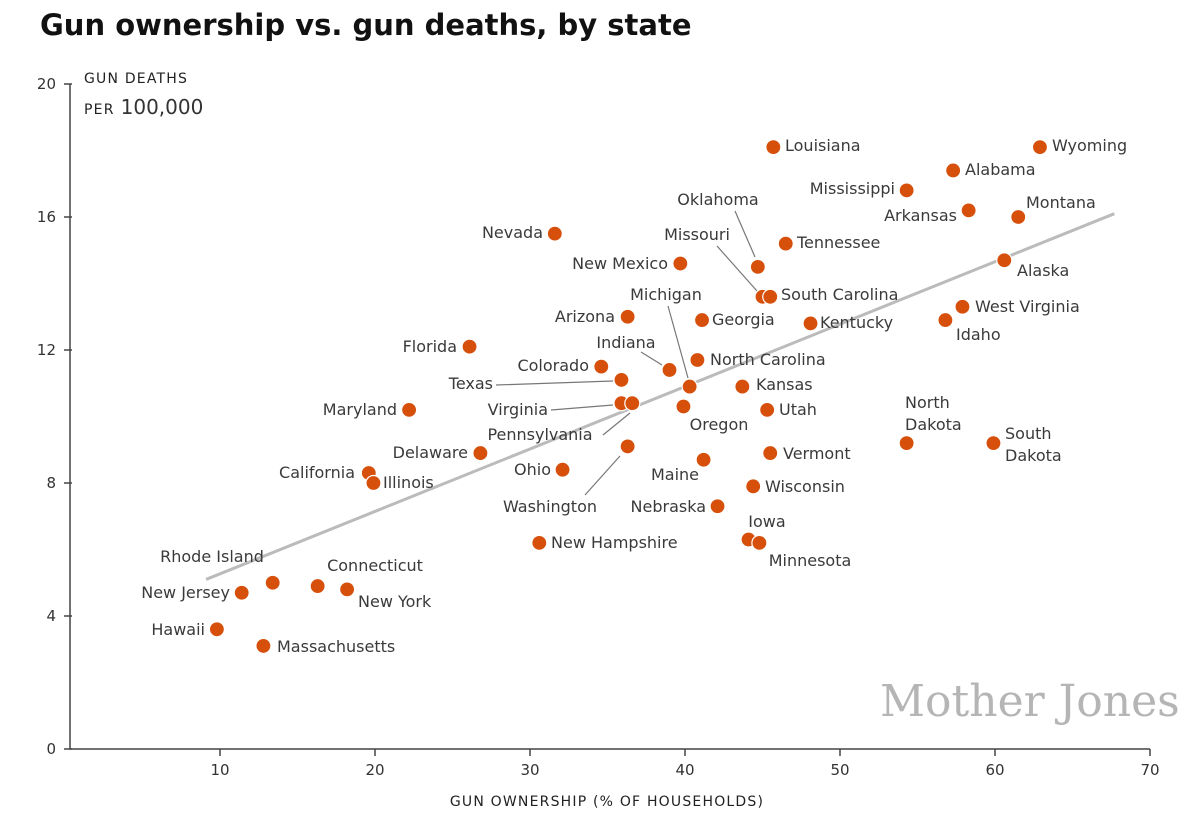  What do you see at coordinates (1018, 217) in the screenshot?
I see `data-point-montana` at bounding box center [1018, 217].